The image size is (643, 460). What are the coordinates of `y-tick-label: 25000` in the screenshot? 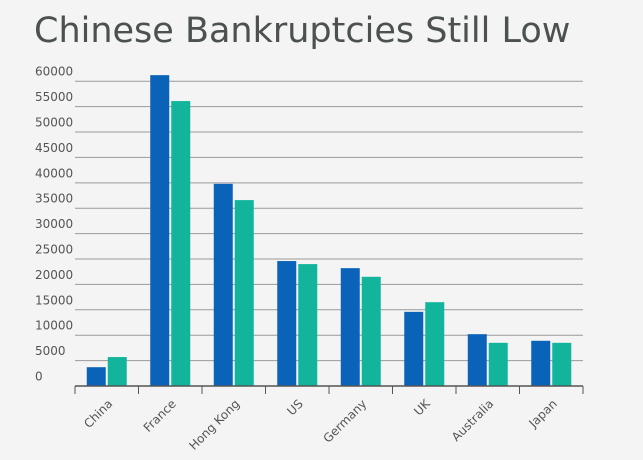 It's located at (54, 250).